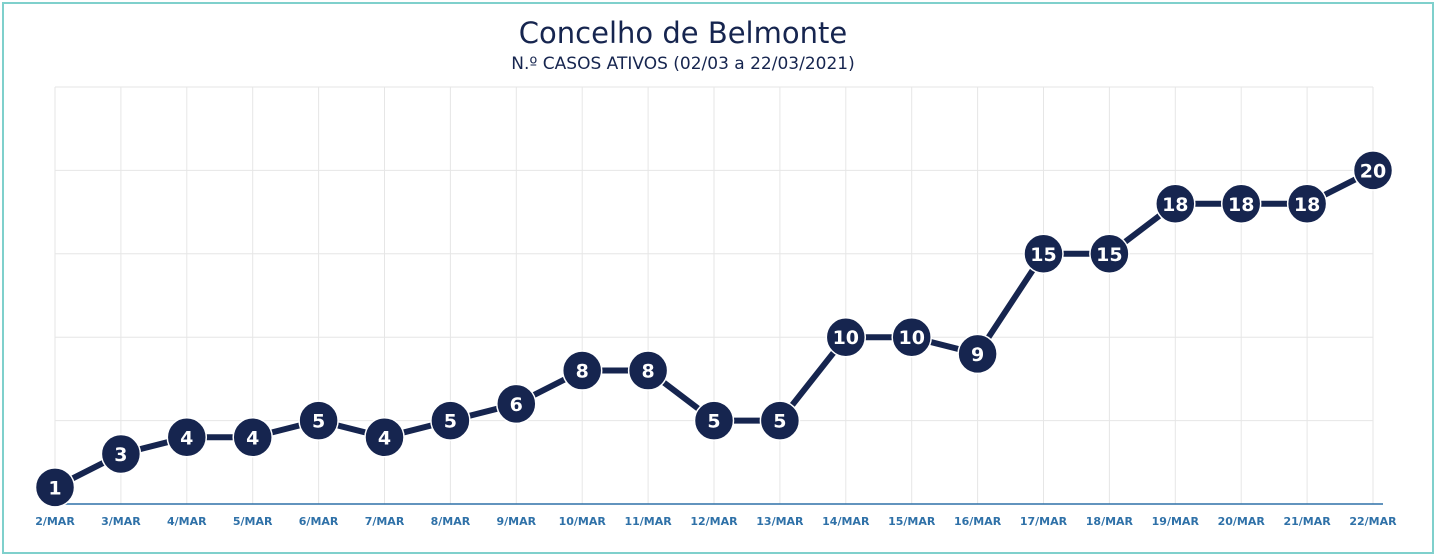  I want to click on chart-title: Concelho de Belmonte, so click(683, 33).